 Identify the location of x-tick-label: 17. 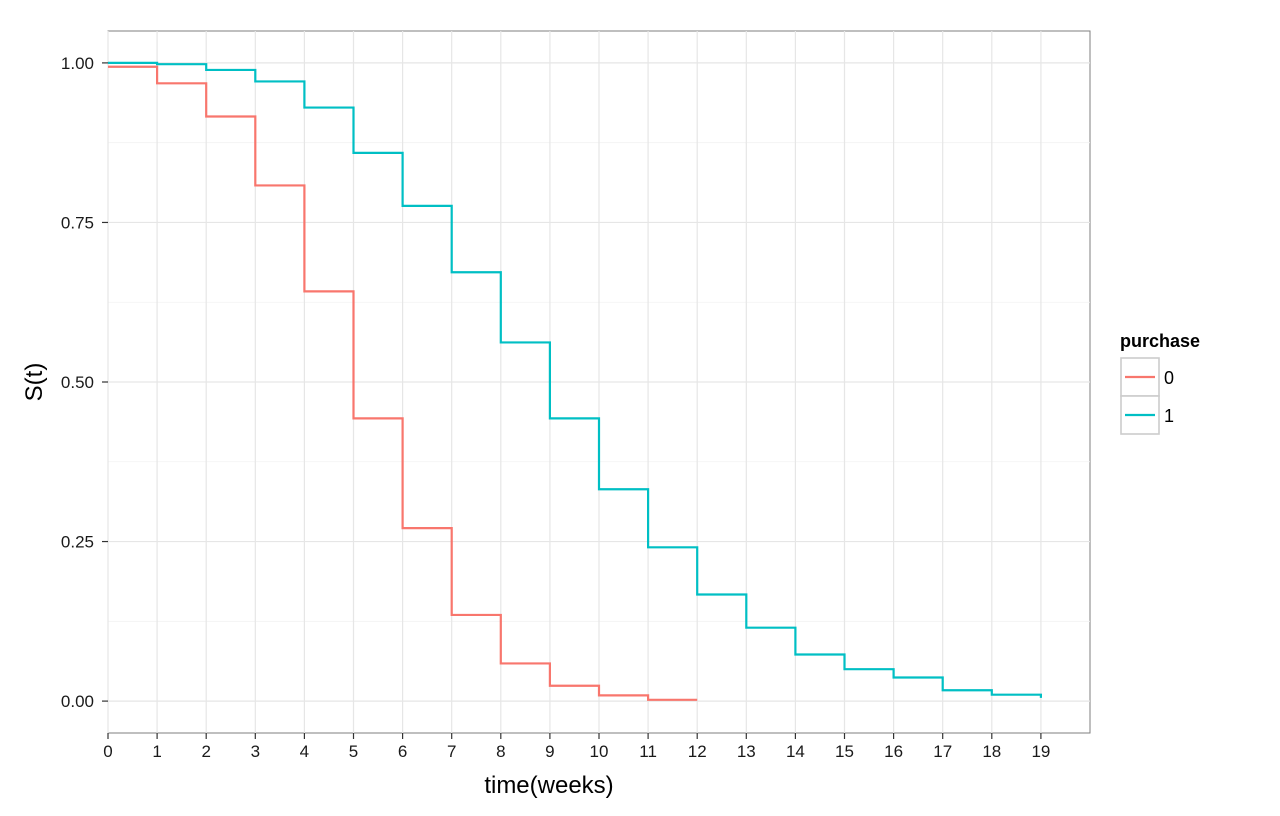
(942, 751).